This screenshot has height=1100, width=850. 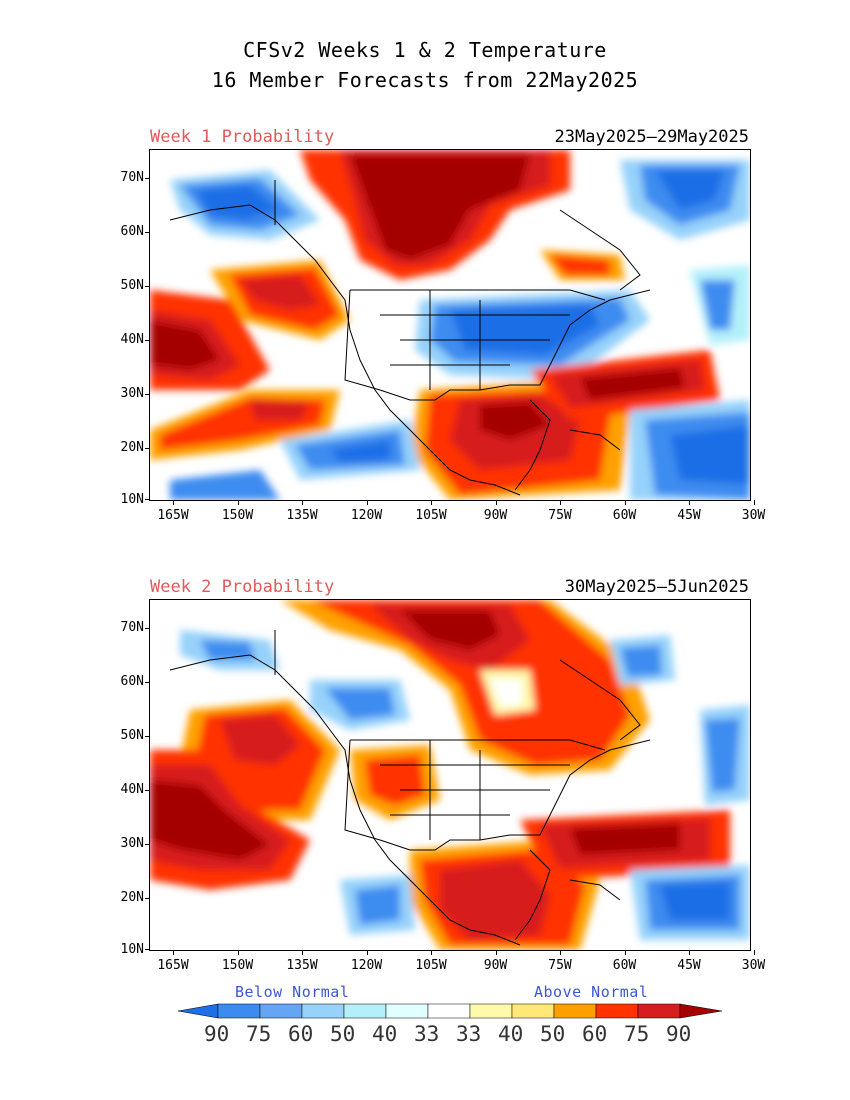 What do you see at coordinates (302, 515) in the screenshot?
I see `week1-lon-tick: 135W` at bounding box center [302, 515].